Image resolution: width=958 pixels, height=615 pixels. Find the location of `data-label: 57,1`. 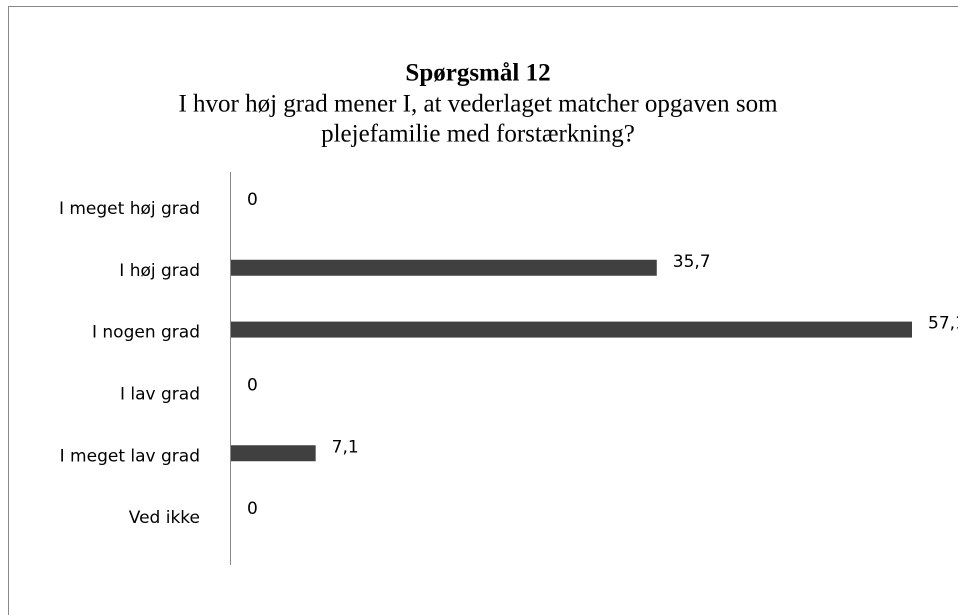

data-label: 57,1 is located at coordinates (943, 324).